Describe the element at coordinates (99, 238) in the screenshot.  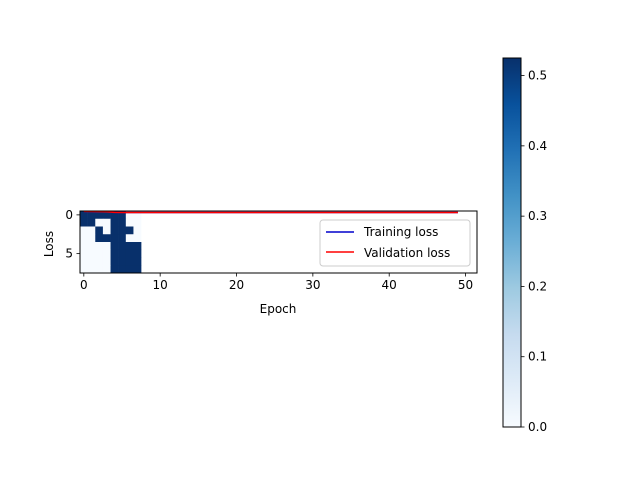
I see `heatmap-cell-r3-c2` at that location.